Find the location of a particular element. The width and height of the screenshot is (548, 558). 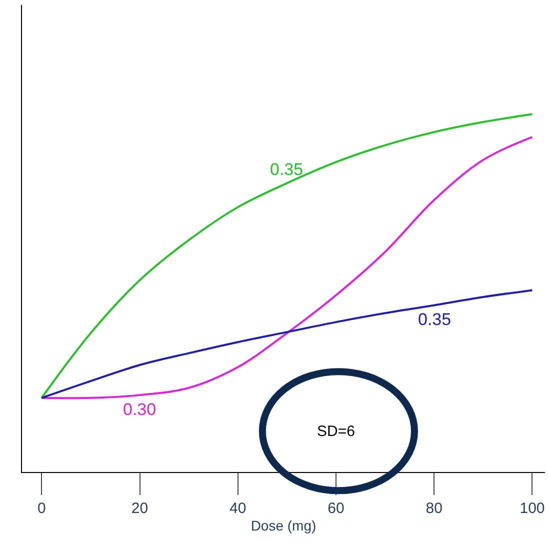

x-axis-title: Dose (mg) is located at coordinates (283, 525).